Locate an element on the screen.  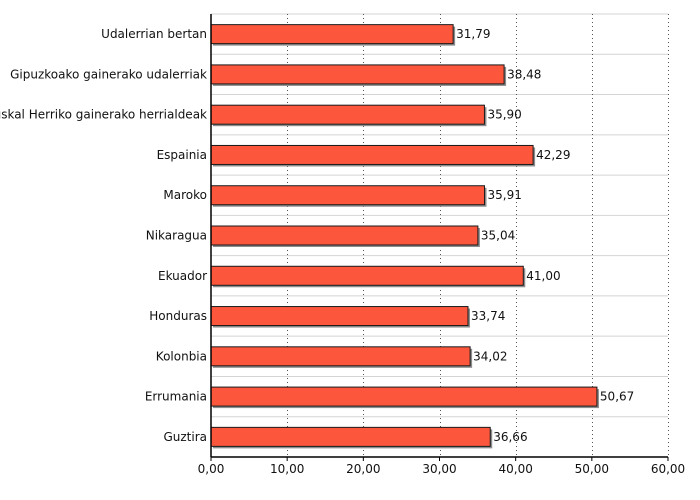
category-label: Gipuzkoako gainerako udalerriak is located at coordinates (108, 74).